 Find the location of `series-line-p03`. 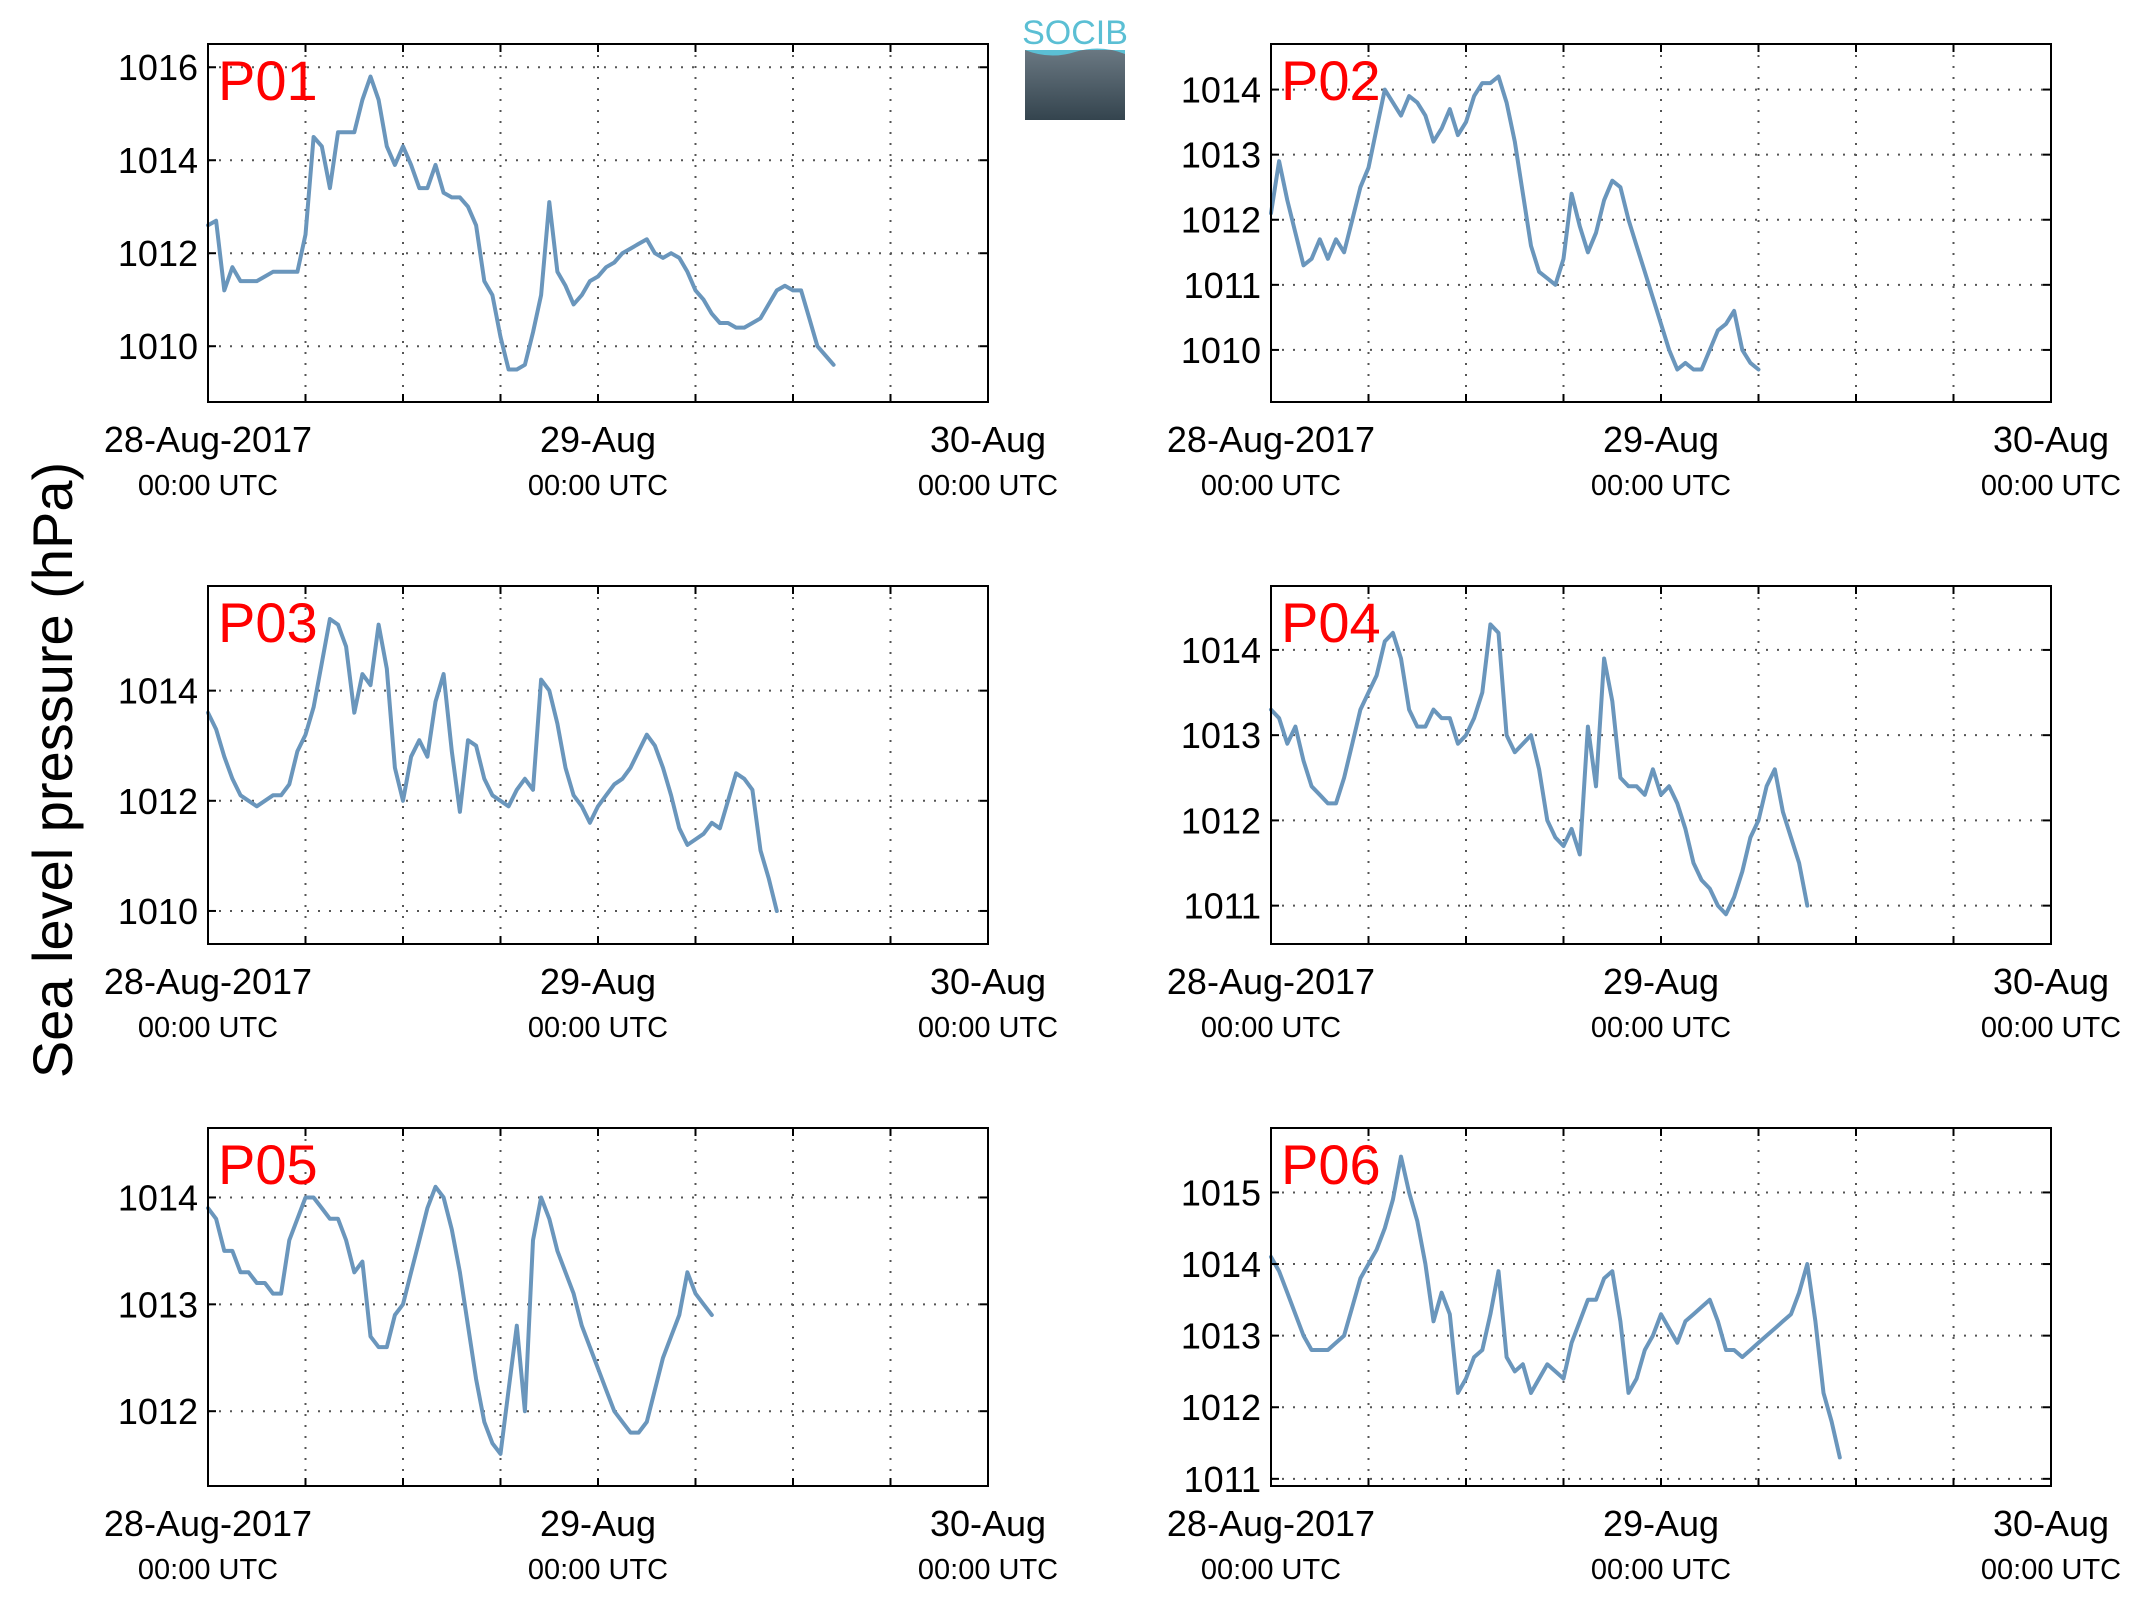

series-line-p03 is located at coordinates (492, 765).